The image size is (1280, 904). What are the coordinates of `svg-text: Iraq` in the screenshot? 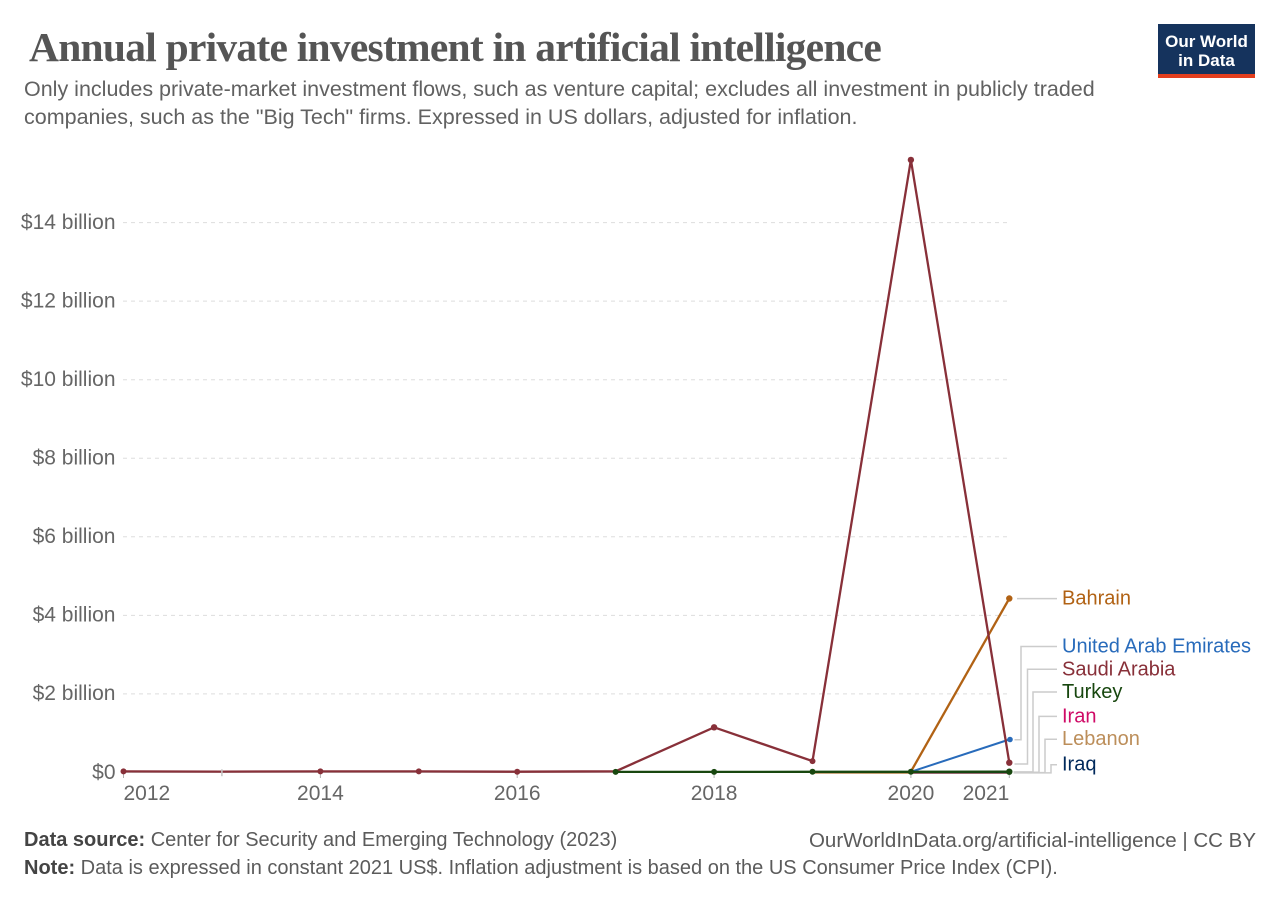 It's located at (1079, 765).